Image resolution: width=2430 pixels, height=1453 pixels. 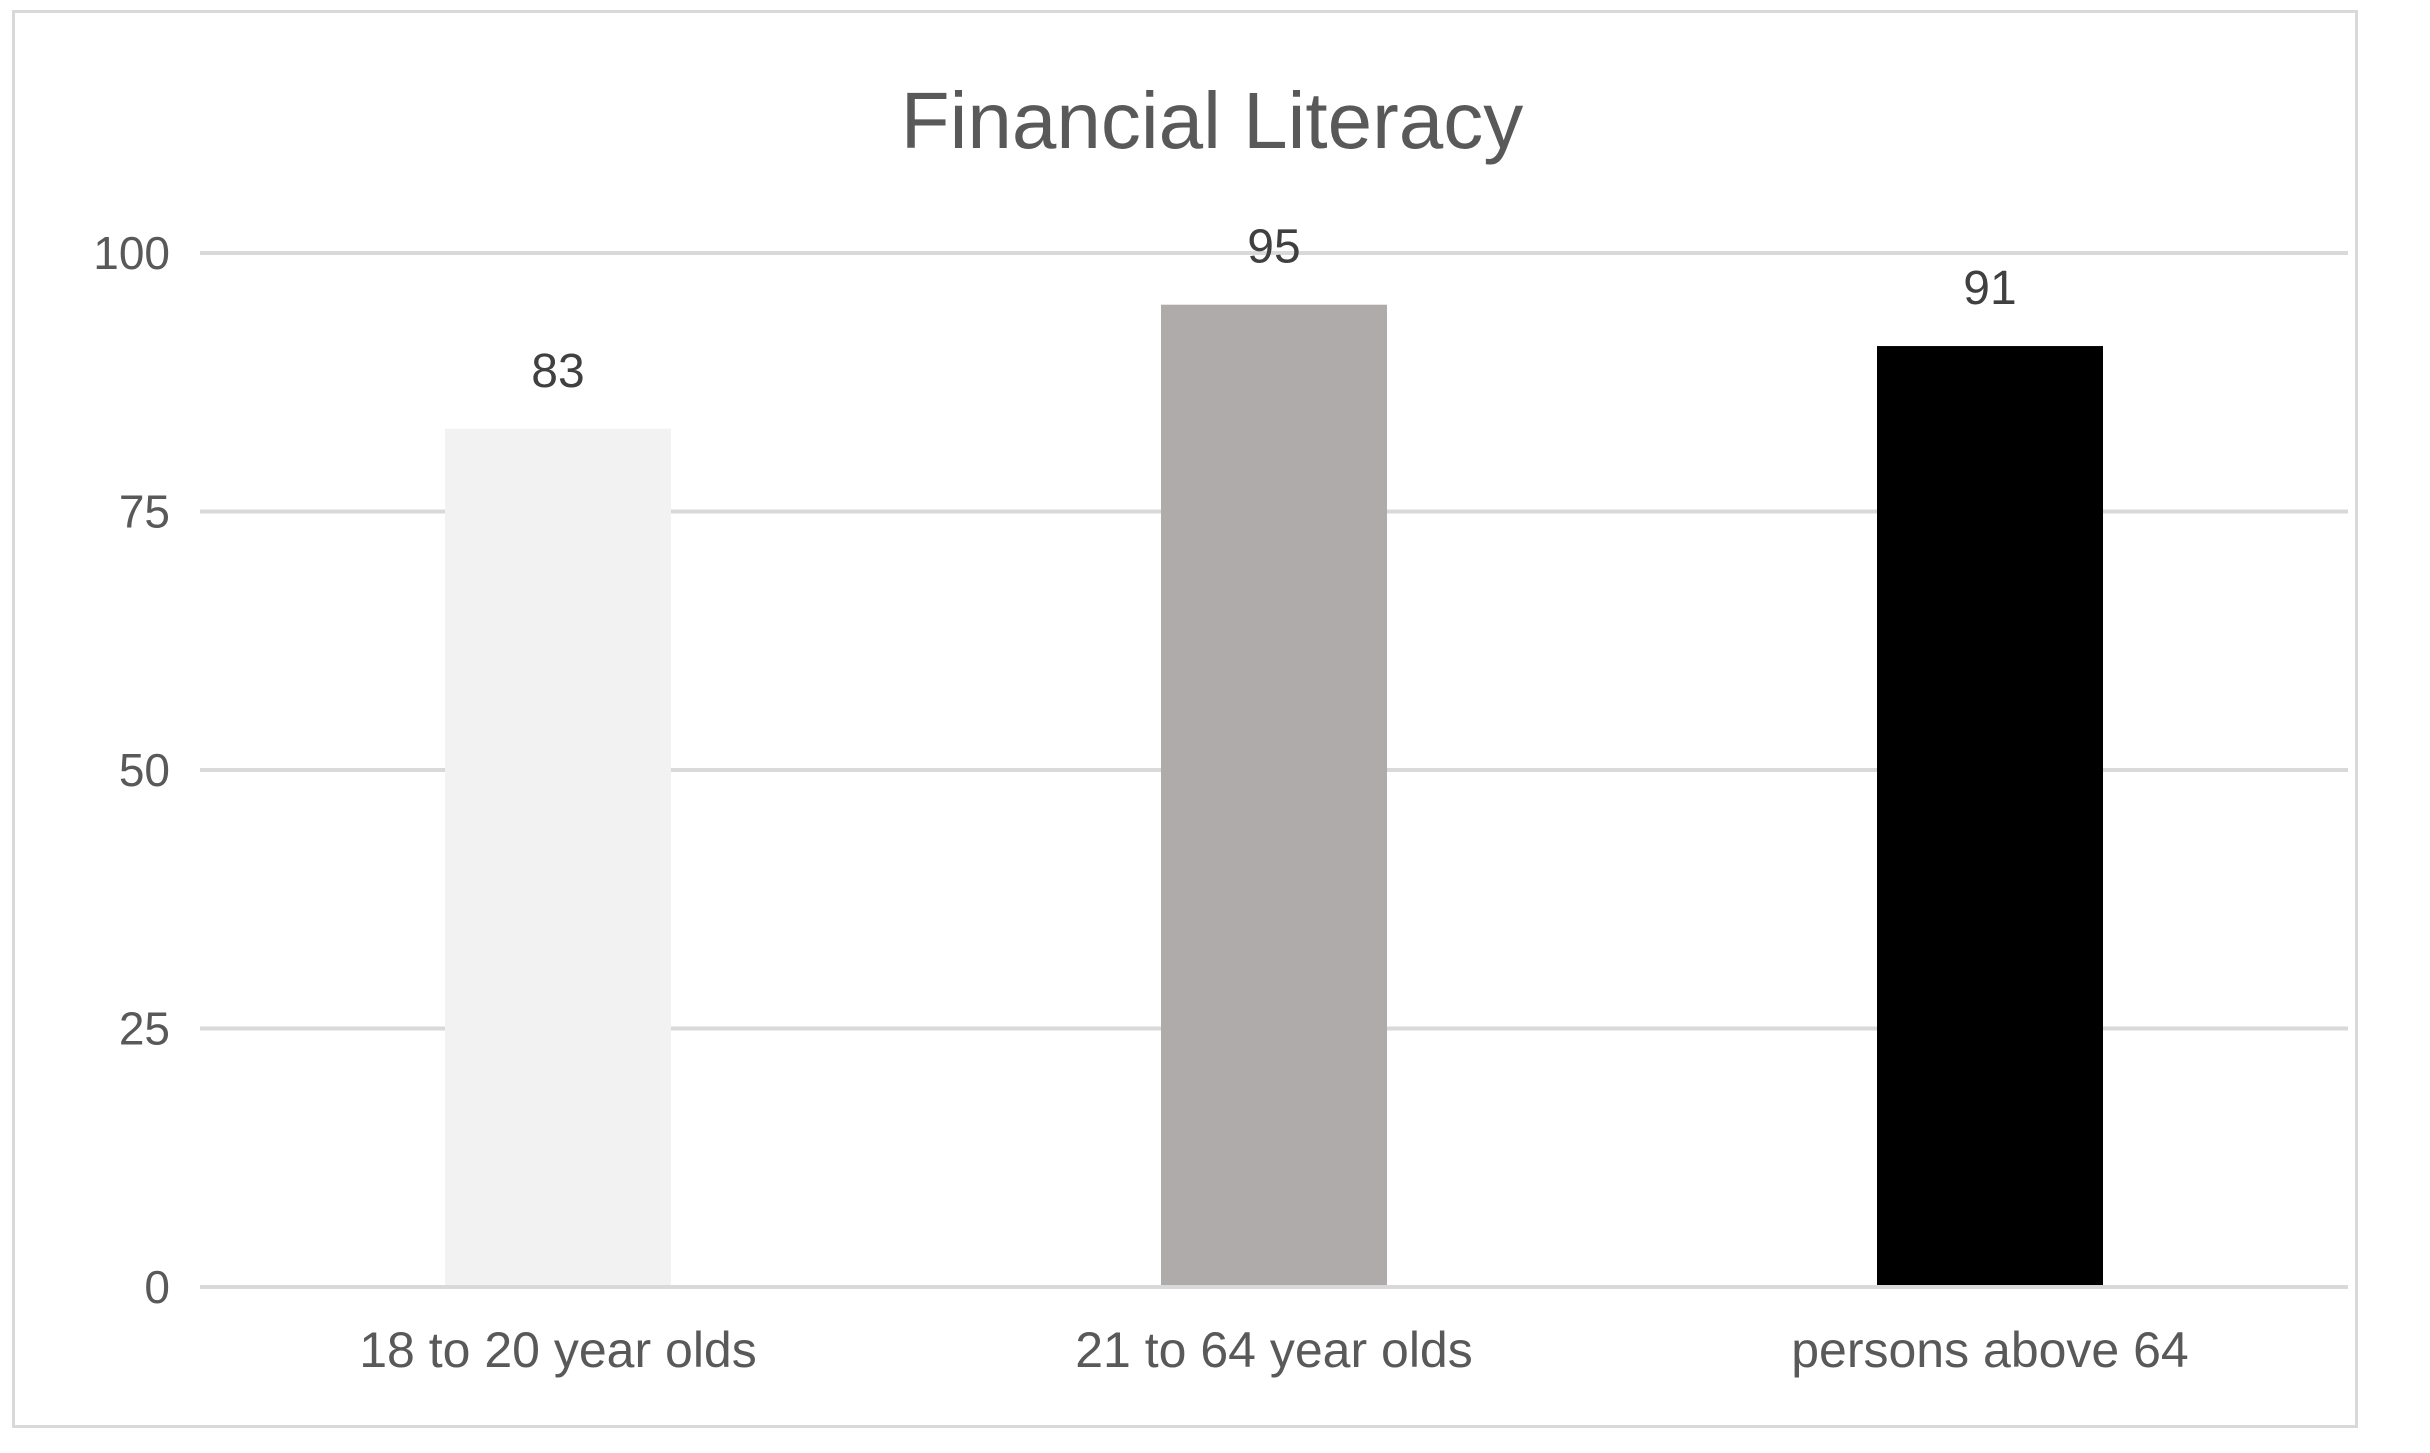 I want to click on x-category-label: 21 to 64 year olds, so click(x=1274, y=1350).